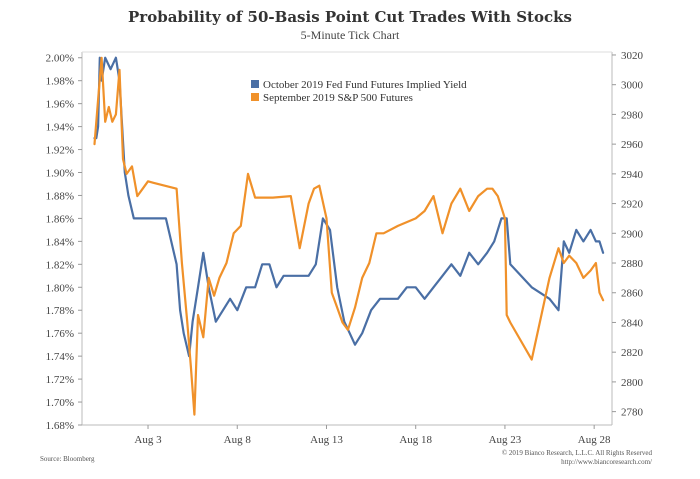 The height and width of the screenshot is (479, 700). Describe the element at coordinates (60, 59) in the screenshot. I see `left-tick-label: 2.00%` at that location.